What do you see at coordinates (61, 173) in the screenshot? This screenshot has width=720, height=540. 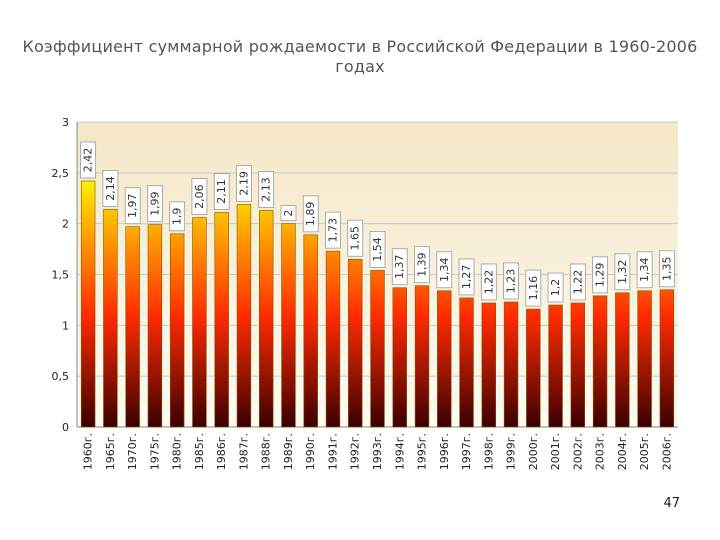 I see `y-tick-label: 2,5` at bounding box center [61, 173].